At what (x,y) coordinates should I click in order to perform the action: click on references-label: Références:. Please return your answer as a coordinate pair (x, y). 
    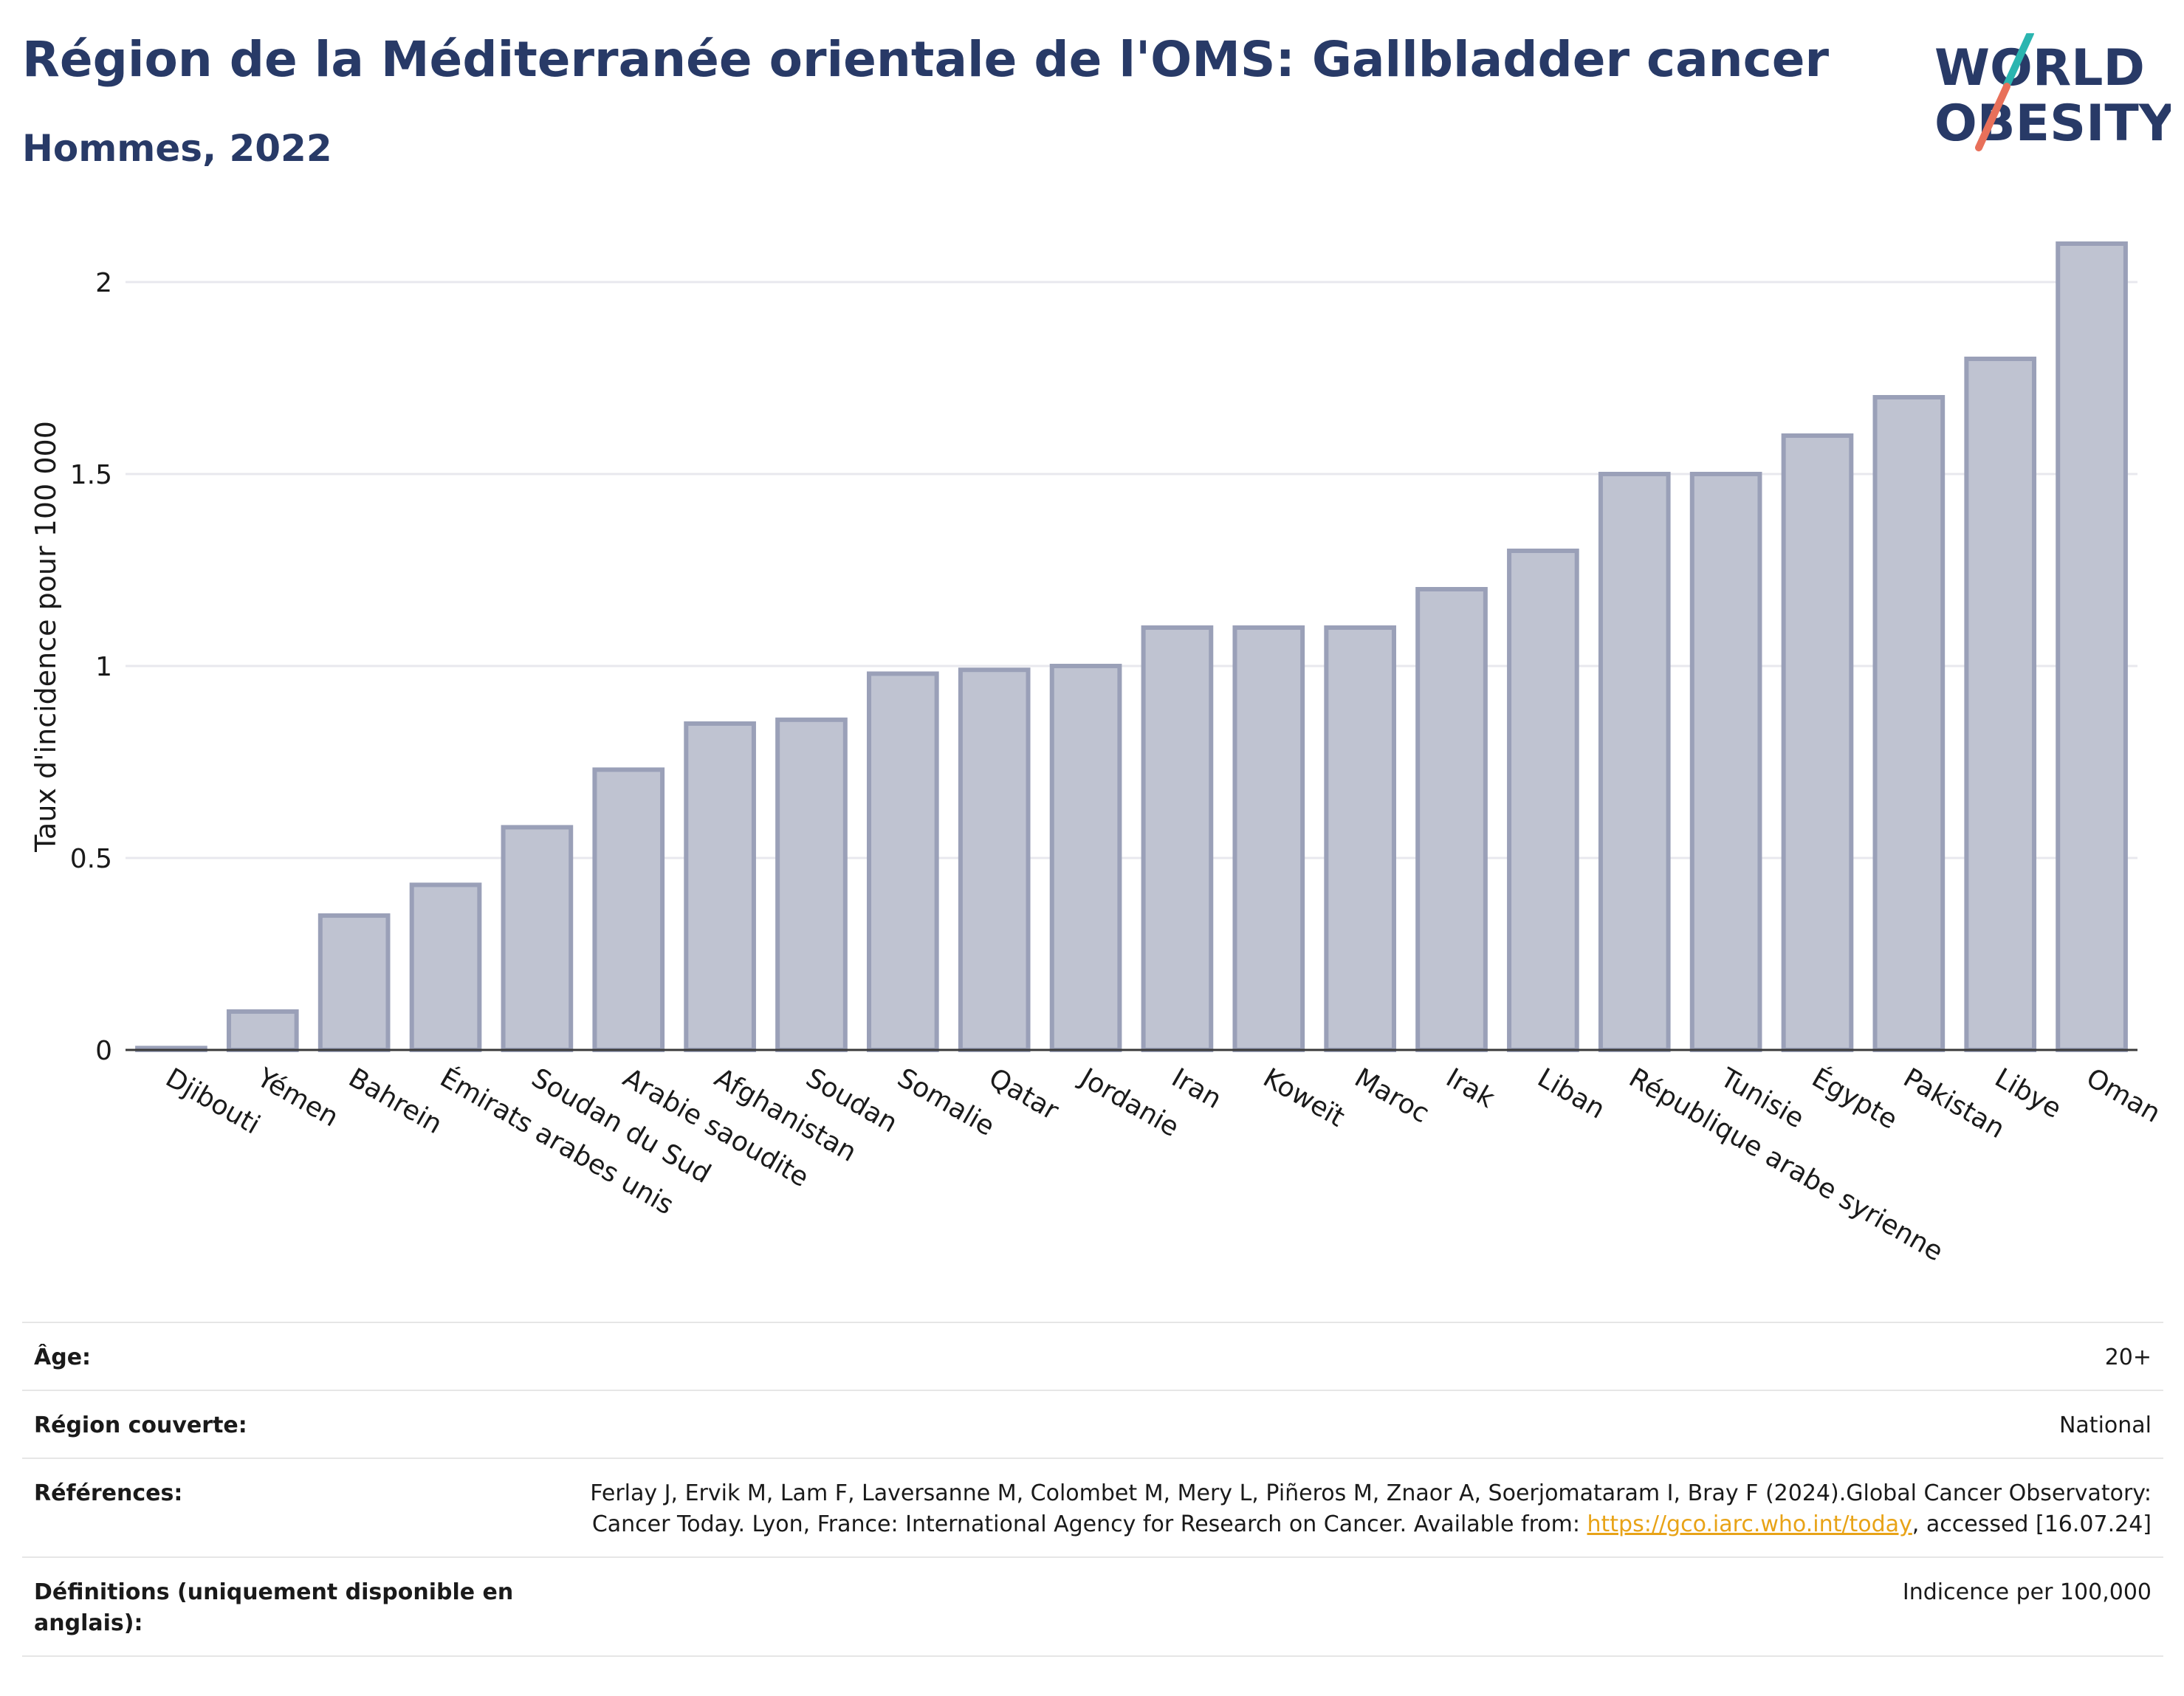
    Looking at the image, I should click on (109, 1493).